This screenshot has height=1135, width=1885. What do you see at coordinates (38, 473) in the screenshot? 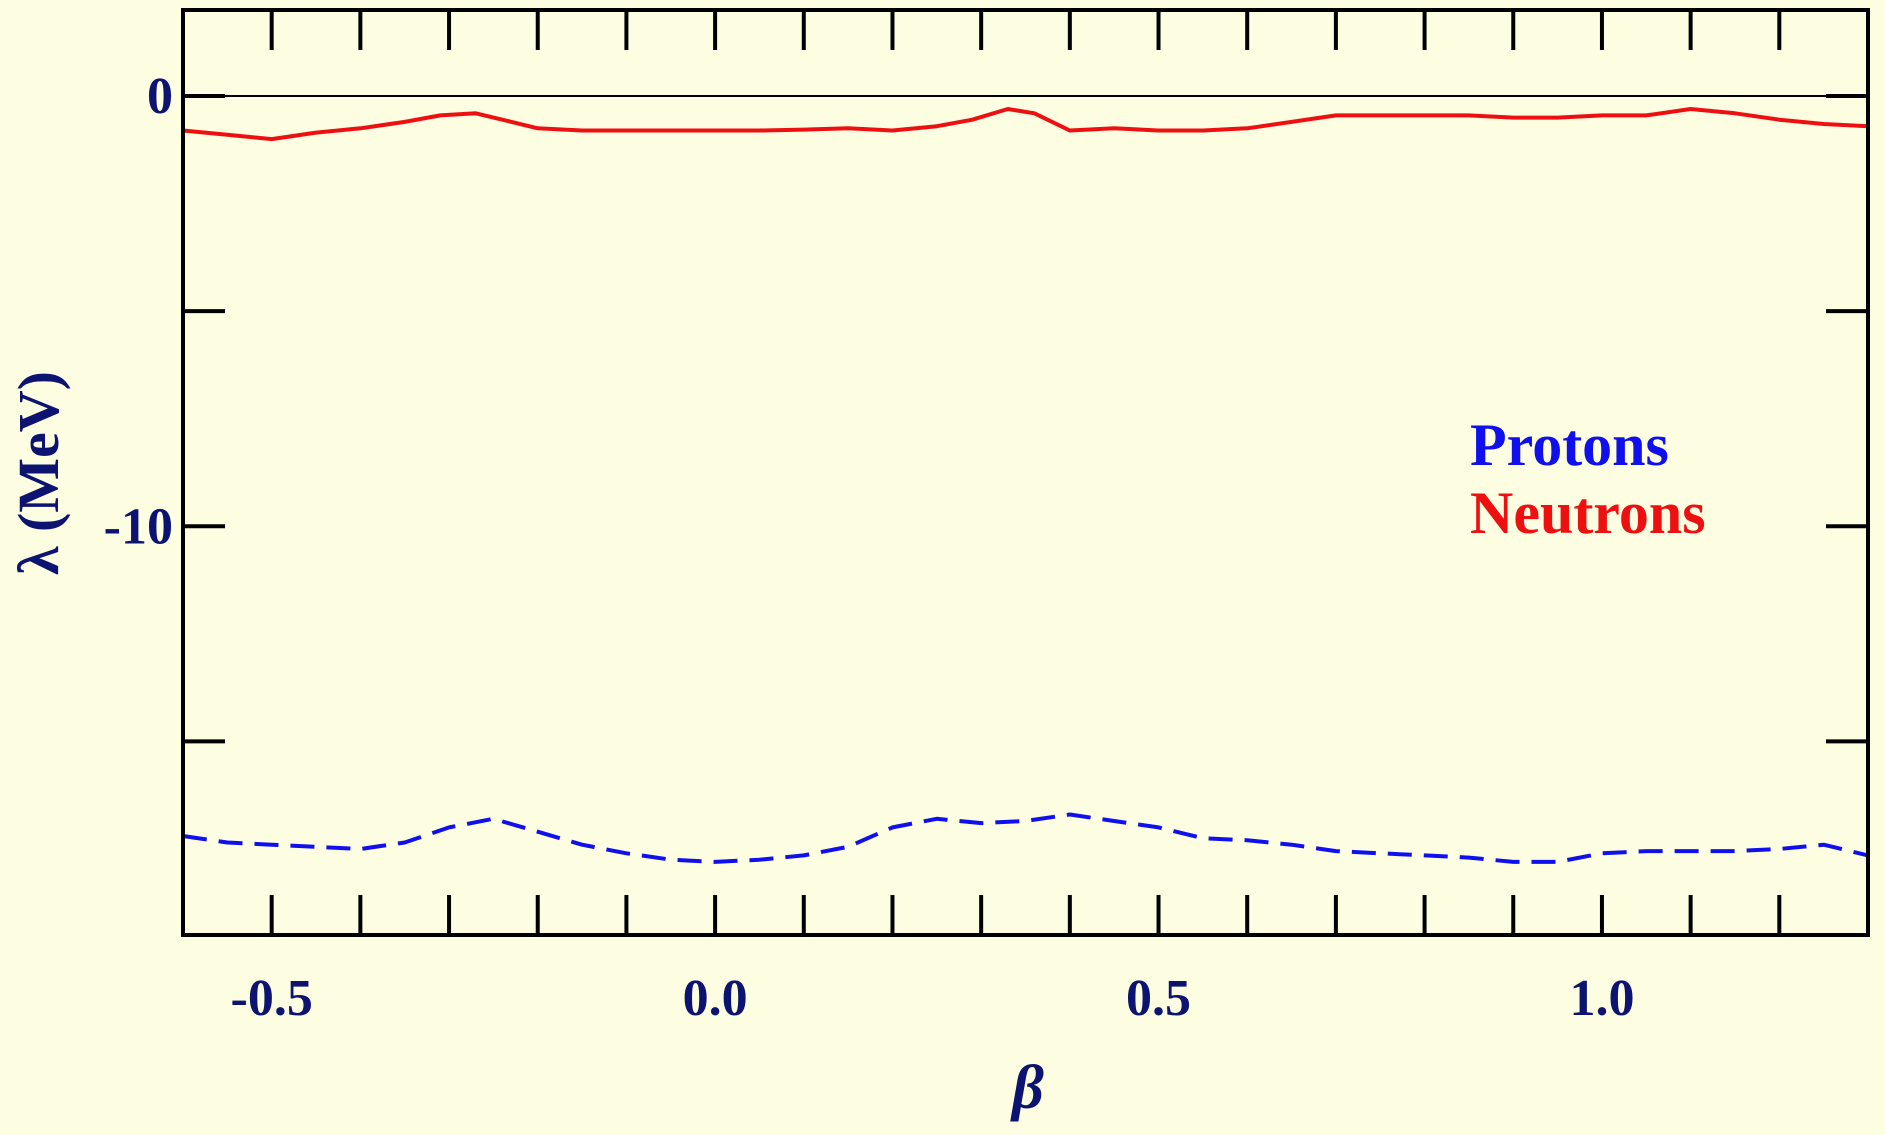
I see `y-axis-label: λ (MeV)` at bounding box center [38, 473].